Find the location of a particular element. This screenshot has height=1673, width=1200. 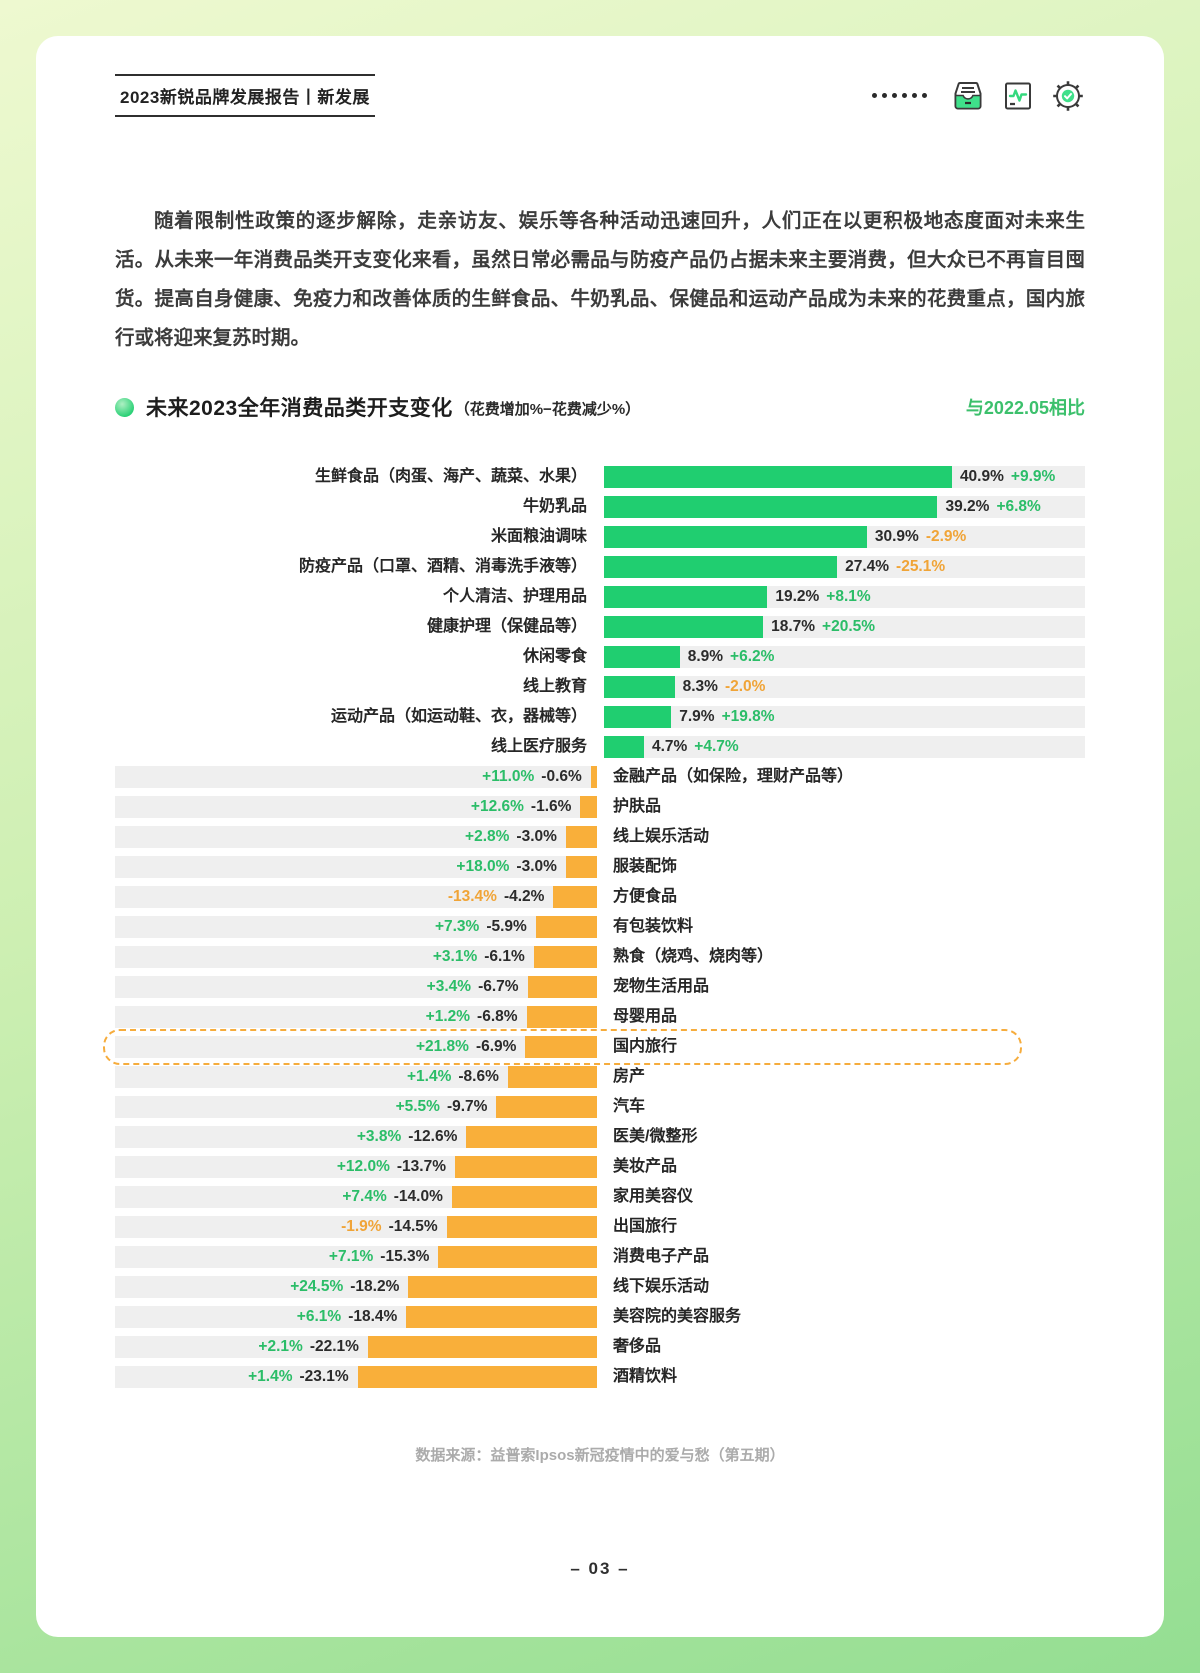

header: 2023新锐品牌发展报告丨新发展 is located at coordinates (600, 95).